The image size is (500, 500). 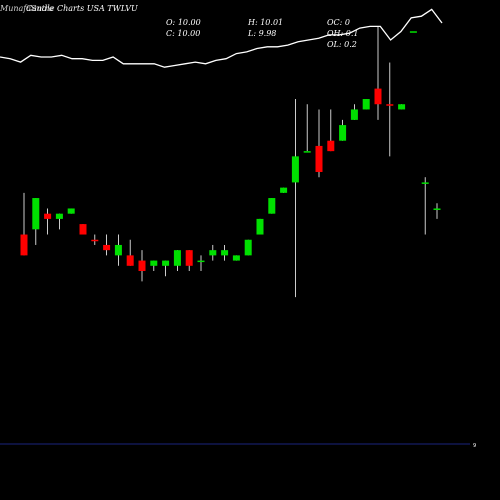 I want to click on ohlc-oc: OC: 0, so click(x=338, y=23).